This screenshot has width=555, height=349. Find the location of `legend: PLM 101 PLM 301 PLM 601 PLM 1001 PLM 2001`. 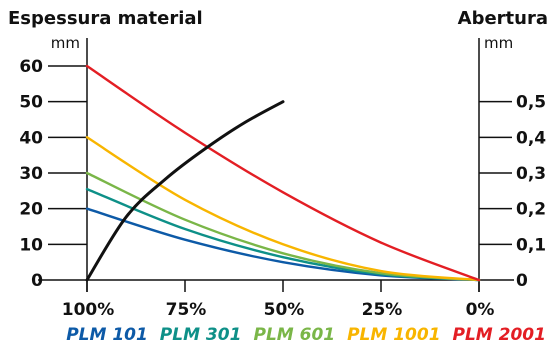

legend: PLM 101 PLM 301 PLM 601 PLM 1001 PLM 2001 is located at coordinates (306, 335).